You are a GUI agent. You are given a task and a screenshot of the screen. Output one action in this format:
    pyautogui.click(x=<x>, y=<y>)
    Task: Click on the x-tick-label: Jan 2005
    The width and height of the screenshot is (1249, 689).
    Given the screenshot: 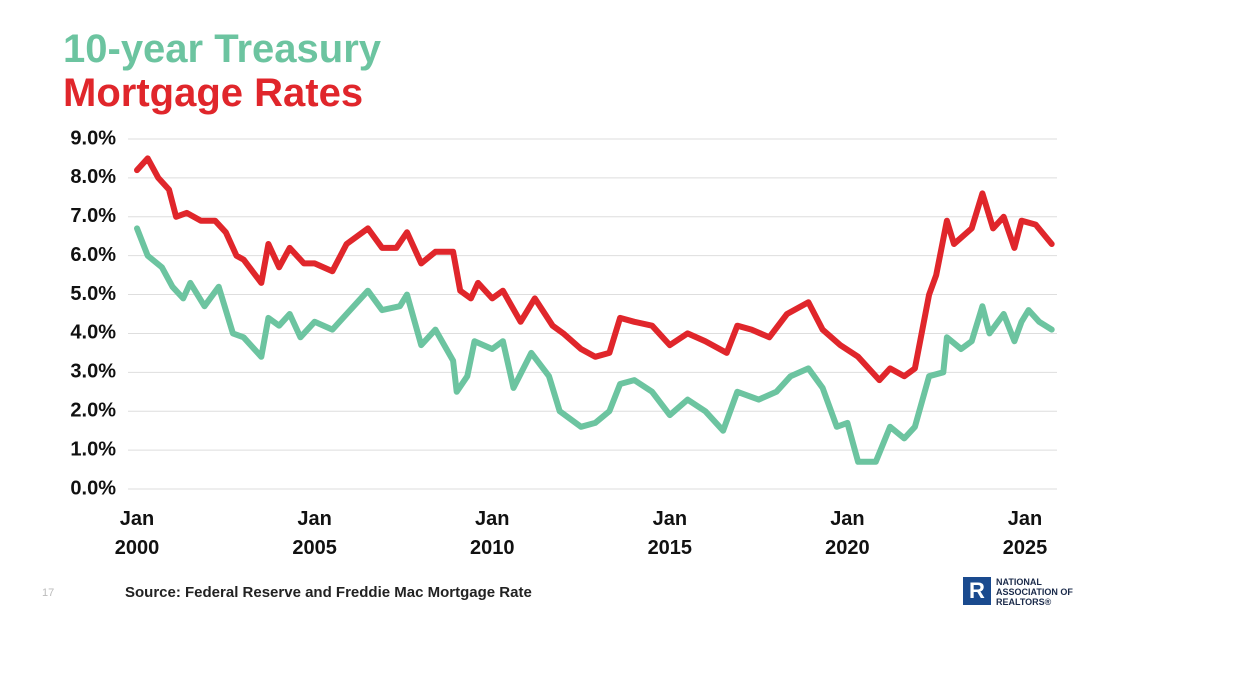 What is the action you would take?
    pyautogui.click(x=314, y=533)
    